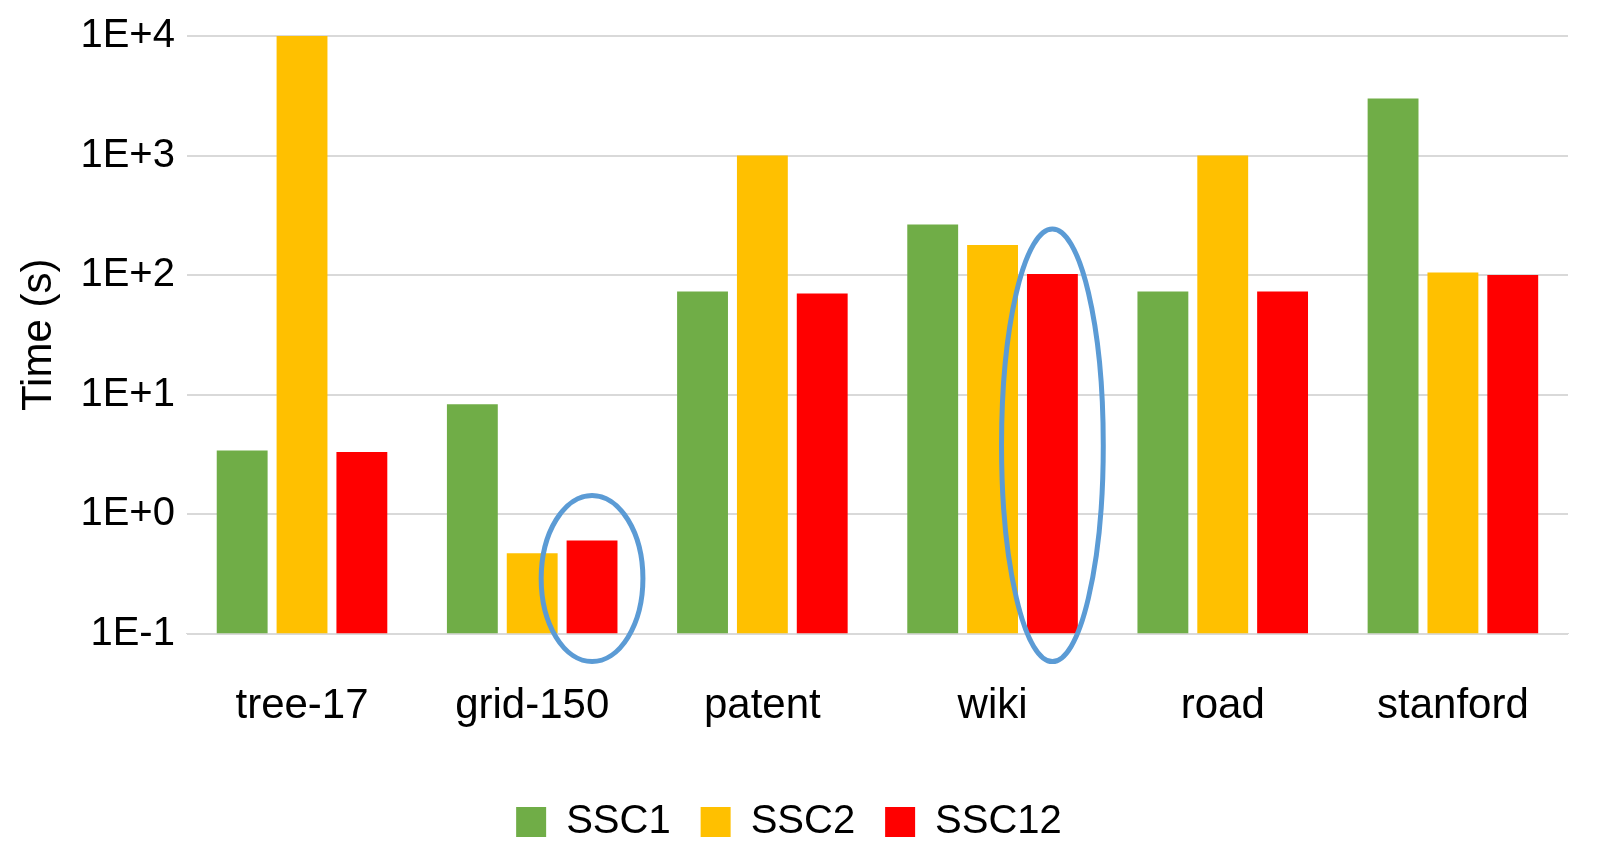 The width and height of the screenshot is (1598, 862). What do you see at coordinates (127, 152) in the screenshot?
I see `y-tick-label: 1E+3` at bounding box center [127, 152].